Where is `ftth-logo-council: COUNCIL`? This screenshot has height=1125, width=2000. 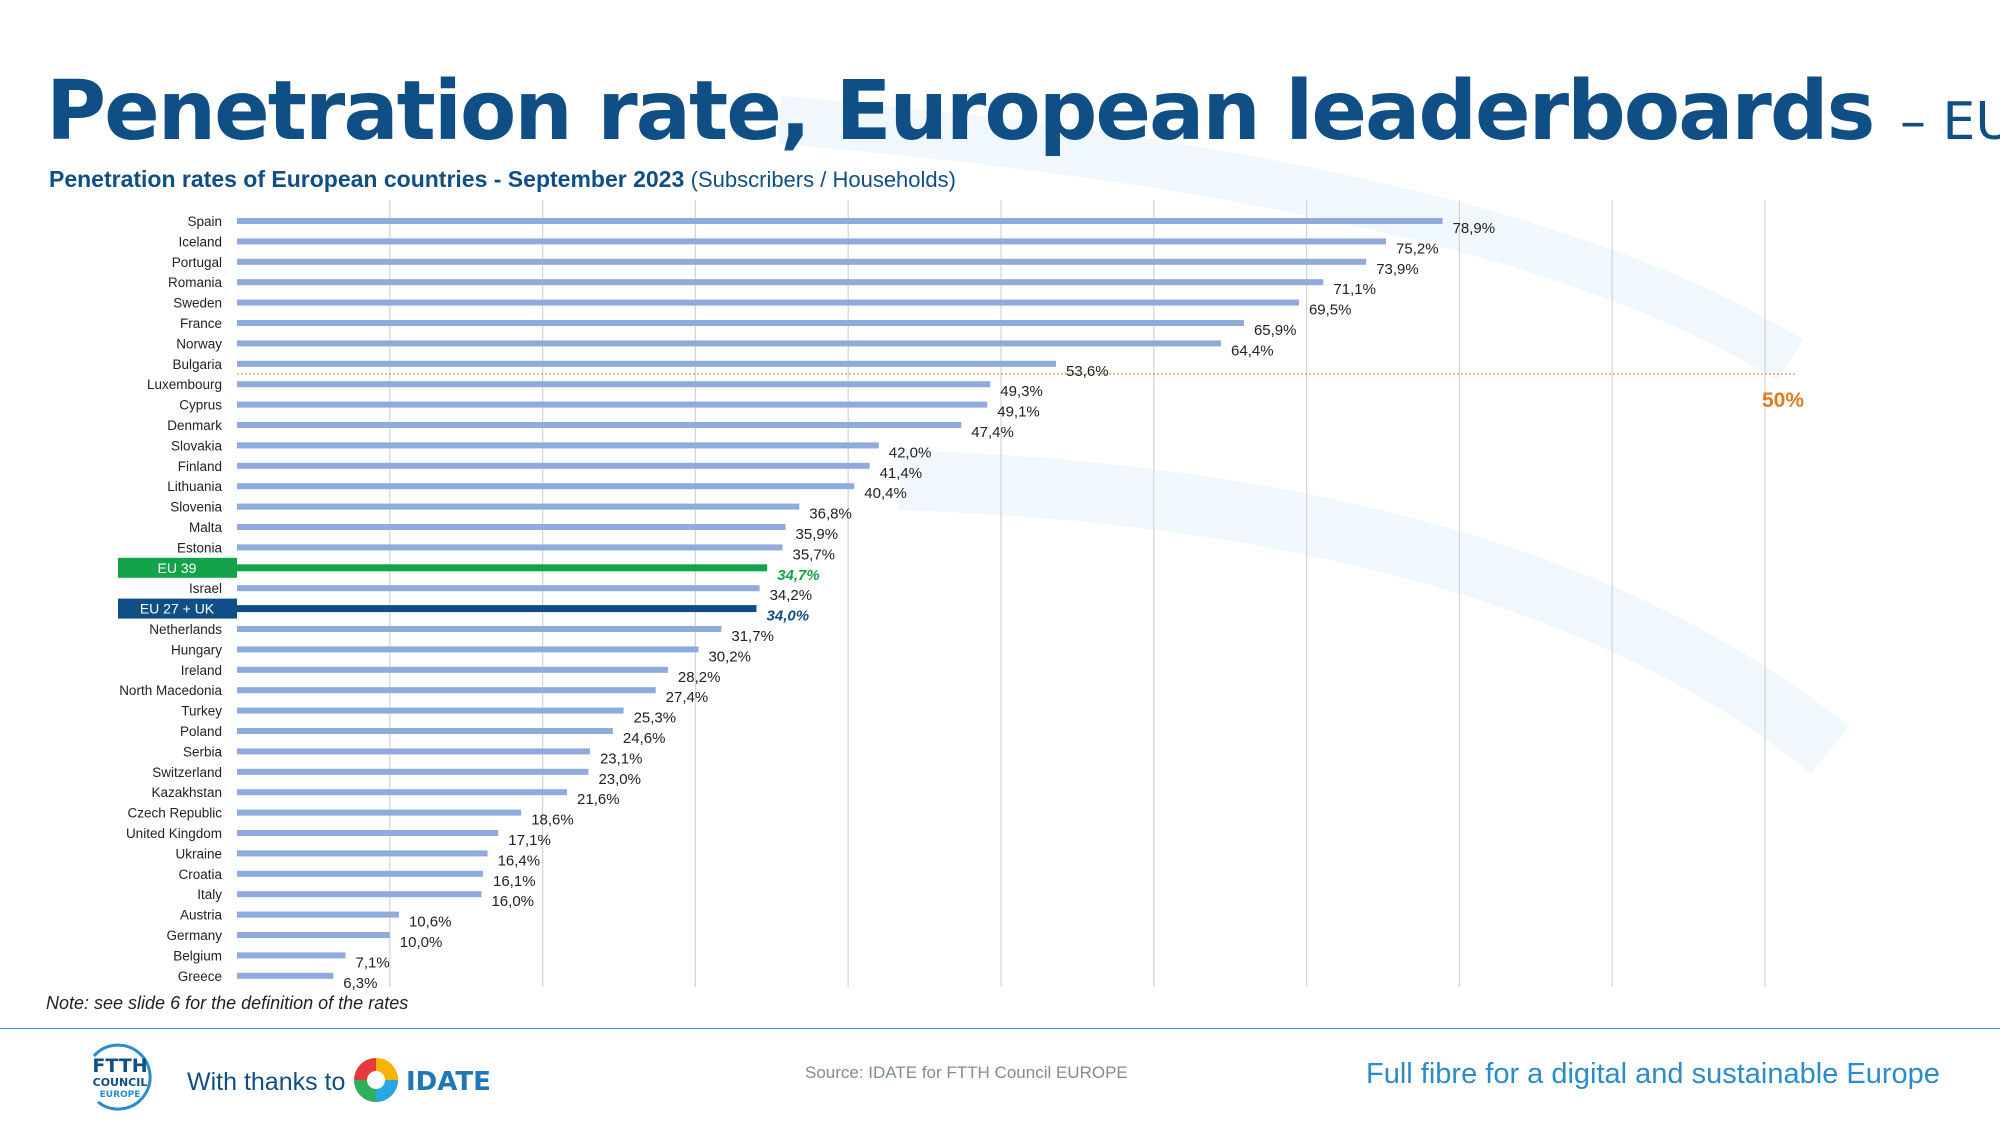
ftth-logo-council: COUNCIL is located at coordinates (120, 1082).